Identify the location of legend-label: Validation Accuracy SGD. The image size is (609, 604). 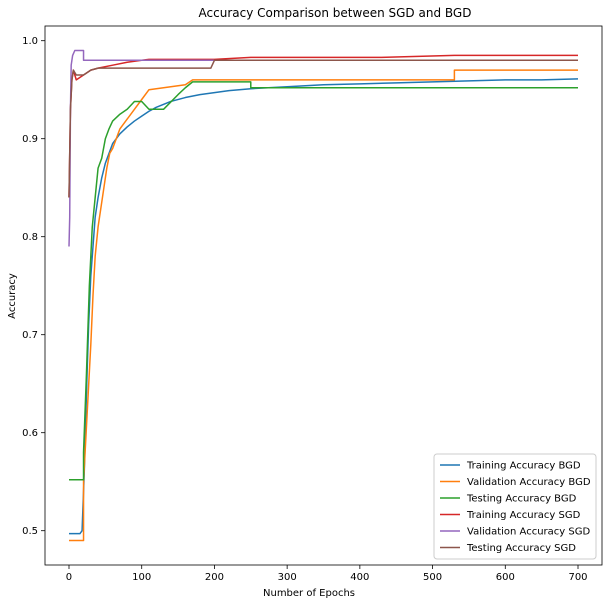
(528, 532).